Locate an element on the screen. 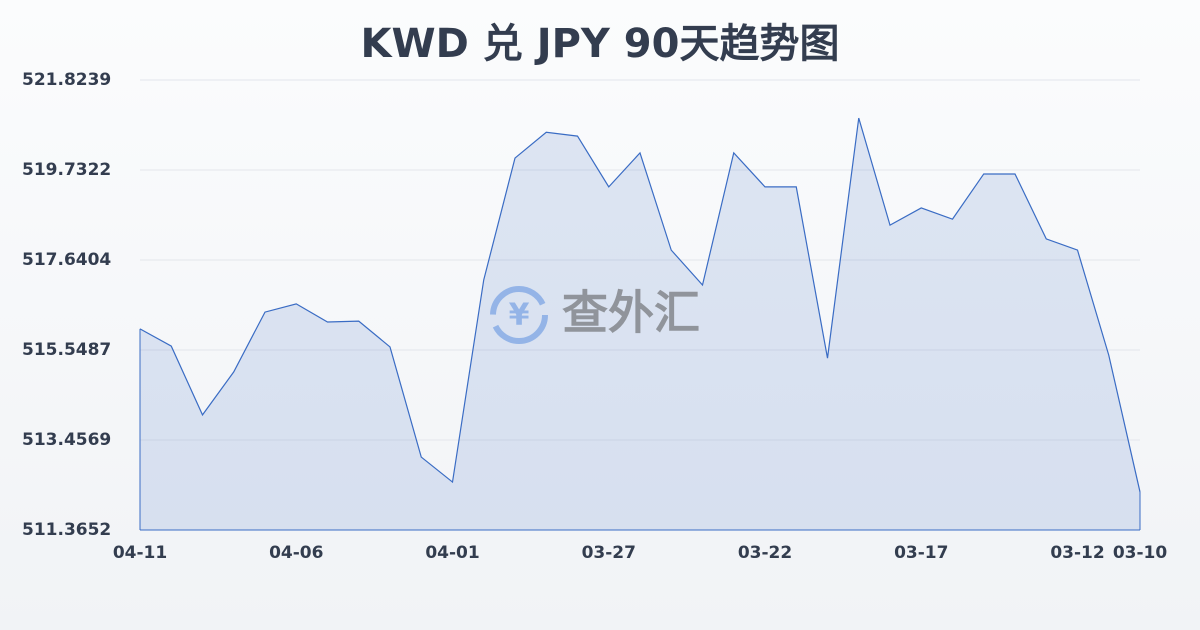  chart-title: KWD 兑 JPY 90天趋势图 is located at coordinates (600, 44).